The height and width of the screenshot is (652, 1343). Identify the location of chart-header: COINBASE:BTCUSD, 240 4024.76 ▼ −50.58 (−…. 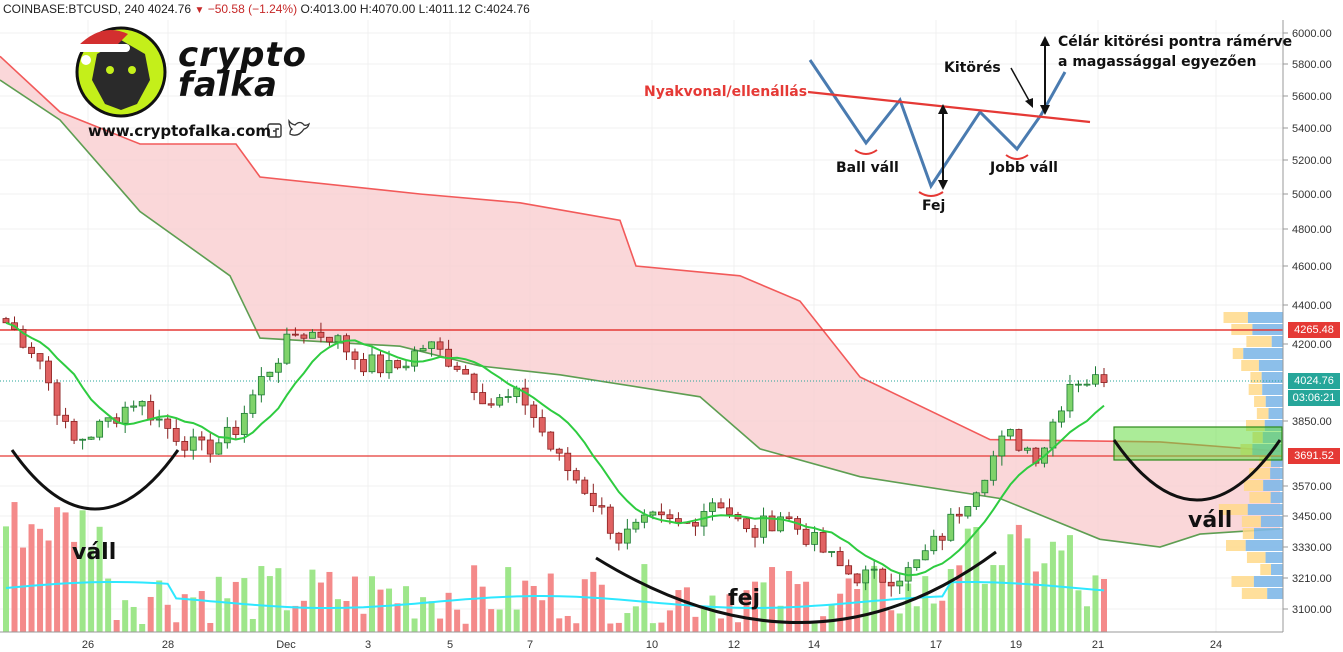
(266, 9).